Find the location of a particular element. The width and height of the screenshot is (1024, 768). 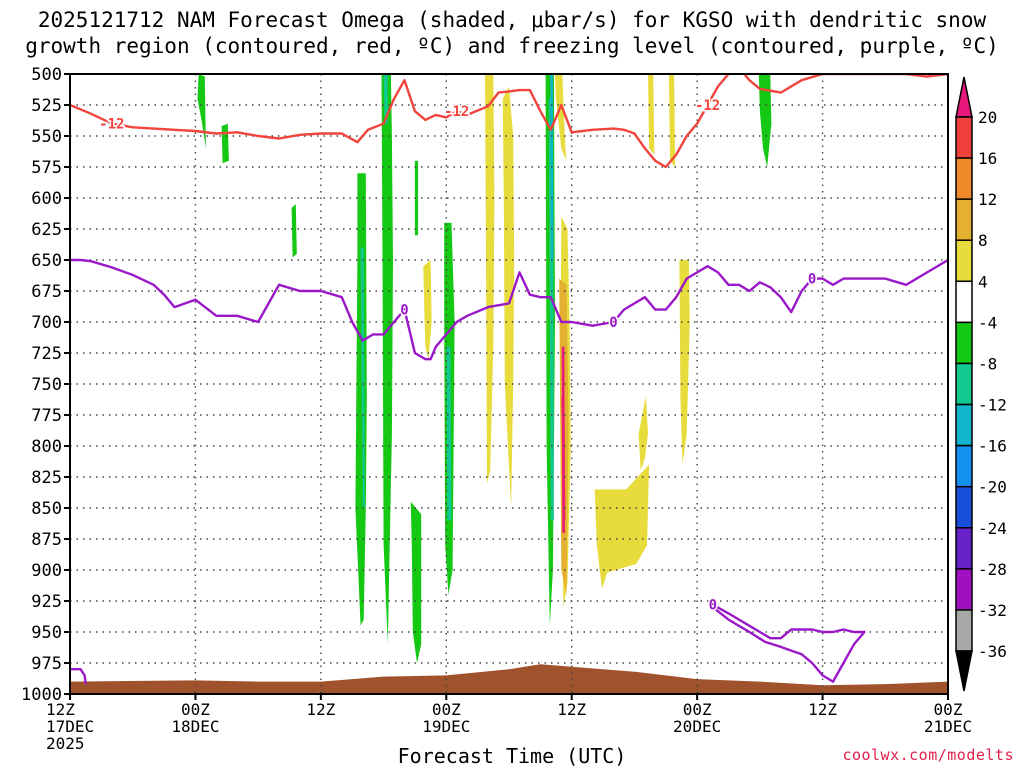

colorbar-label: -16 is located at coordinates (992, 446).